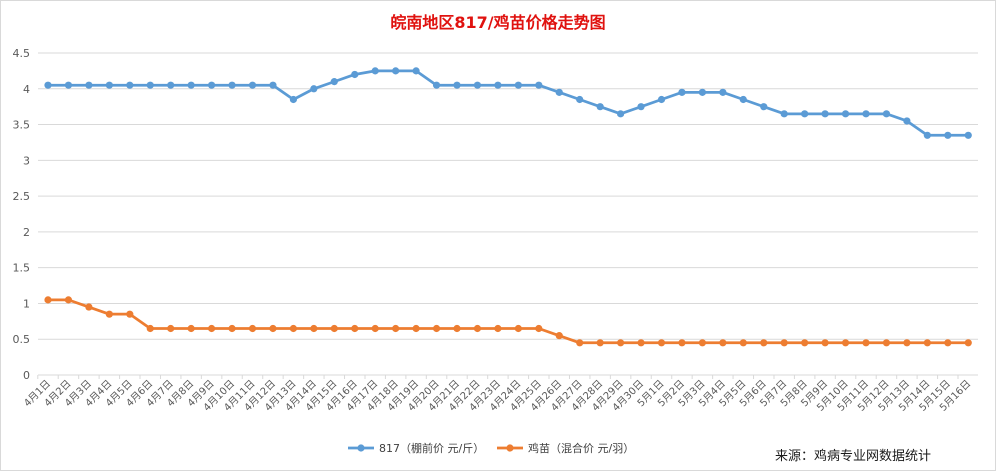  I want to click on legend-item-2: 鸡苗（混合价 元/羽）, so click(565, 448).